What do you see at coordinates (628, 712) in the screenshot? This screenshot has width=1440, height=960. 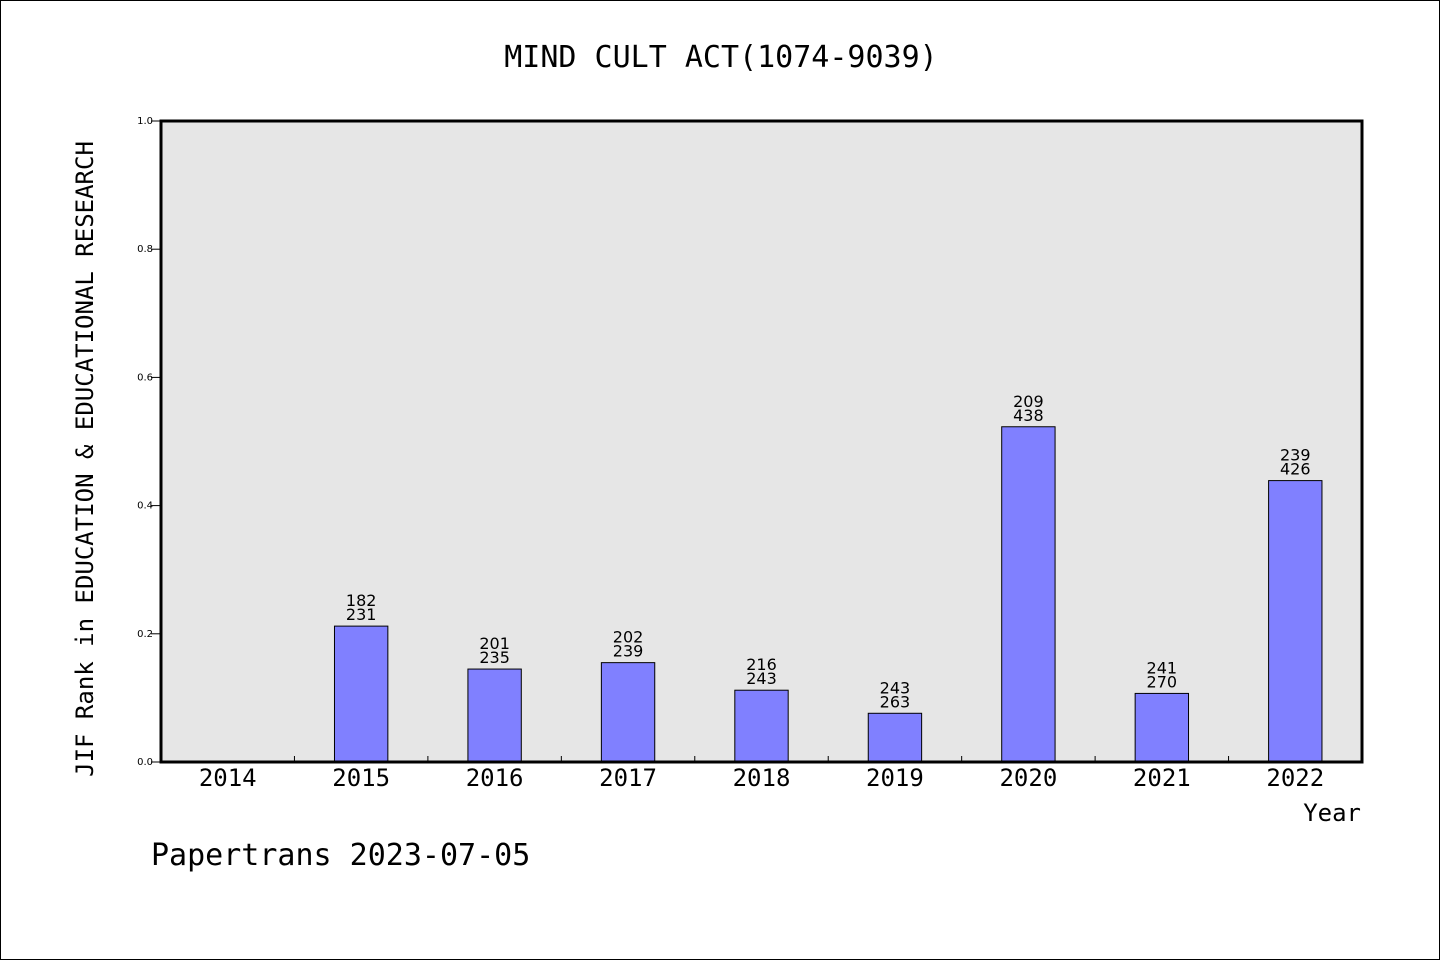 I see `bar-2017` at bounding box center [628, 712].